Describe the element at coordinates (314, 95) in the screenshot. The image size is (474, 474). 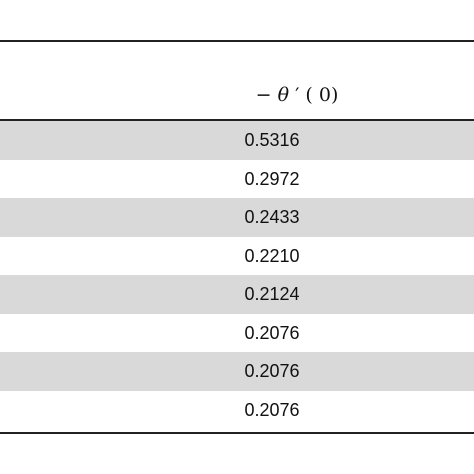
I see `header-suffix: ′ ( 0)` at that location.